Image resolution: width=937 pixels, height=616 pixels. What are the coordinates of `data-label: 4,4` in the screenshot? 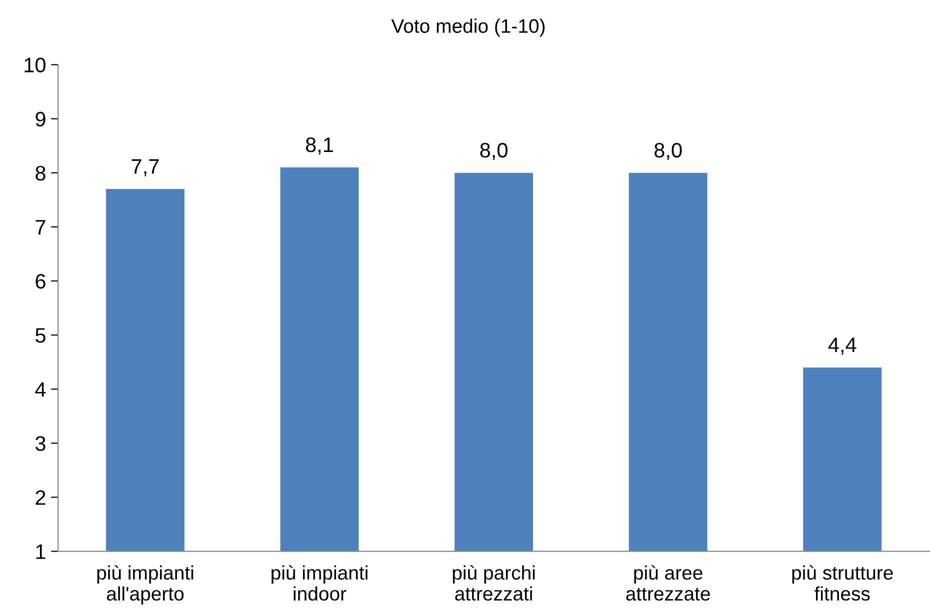 It's located at (842, 346).